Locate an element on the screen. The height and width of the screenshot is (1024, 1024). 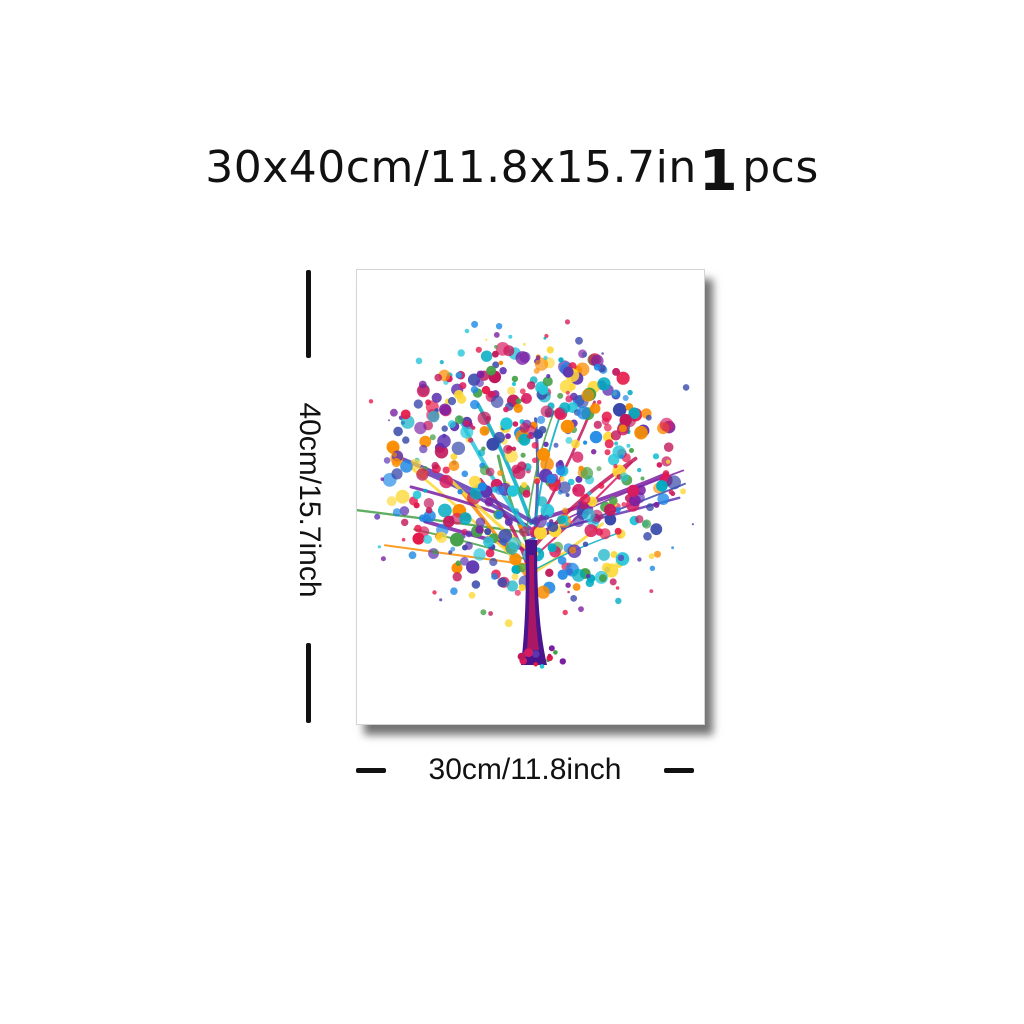
height-bar-top is located at coordinates (308, 314).